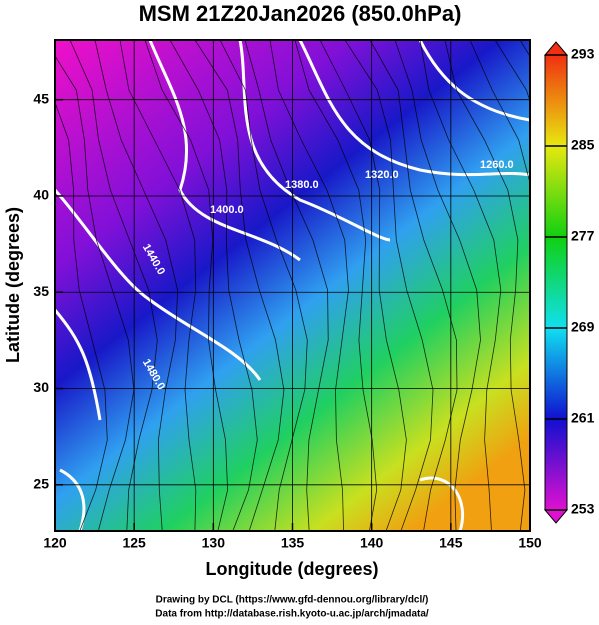 The height and width of the screenshot is (625, 599). I want to click on x-tick-label: 140, so click(372, 543).